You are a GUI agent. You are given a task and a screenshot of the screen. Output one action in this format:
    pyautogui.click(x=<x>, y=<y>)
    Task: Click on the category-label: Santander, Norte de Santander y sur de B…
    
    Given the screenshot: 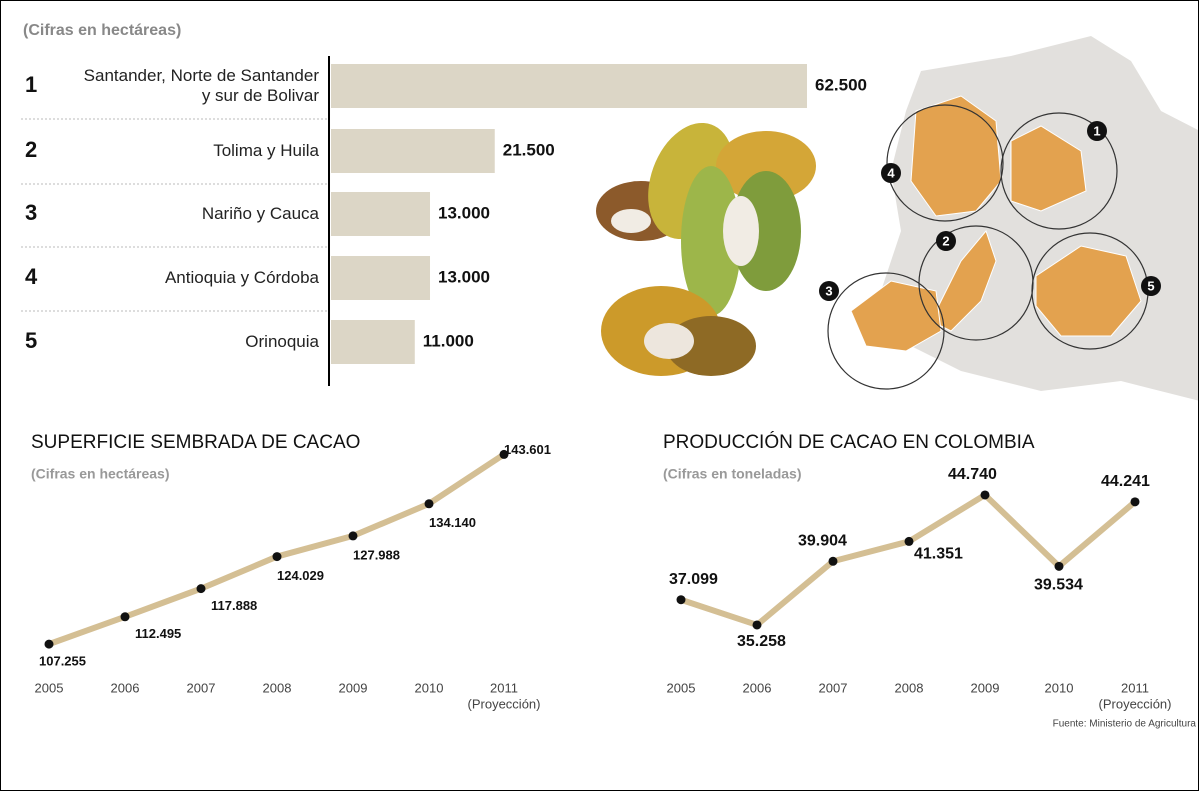 What is the action you would take?
    pyautogui.click(x=201, y=85)
    